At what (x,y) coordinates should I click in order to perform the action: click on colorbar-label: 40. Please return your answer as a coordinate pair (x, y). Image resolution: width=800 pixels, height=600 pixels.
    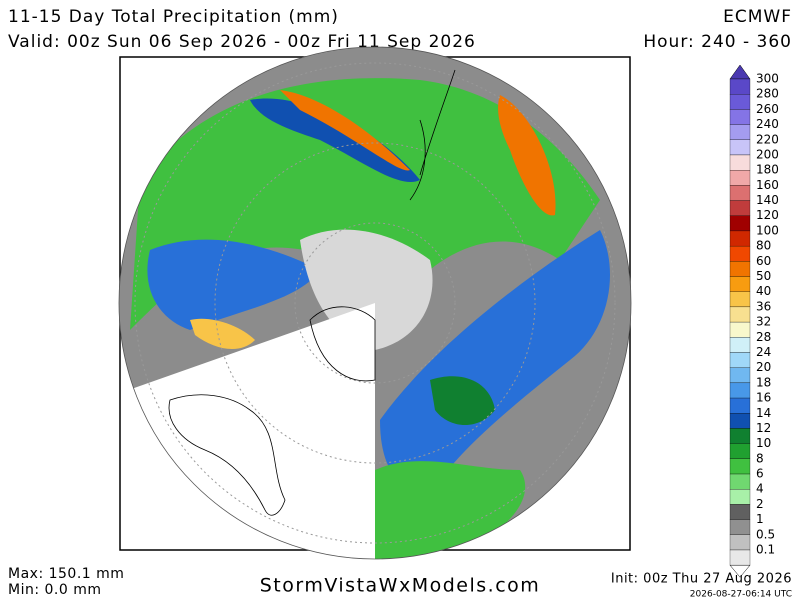
    Looking at the image, I should click on (763, 291).